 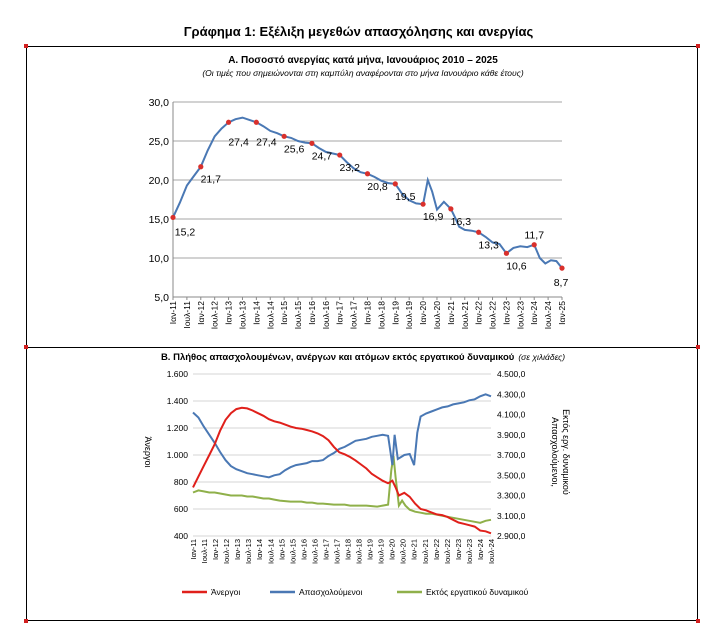 What do you see at coordinates (331, 592) in the screenshot?
I see `legend-label: Απασχολούμενοι` at bounding box center [331, 592].